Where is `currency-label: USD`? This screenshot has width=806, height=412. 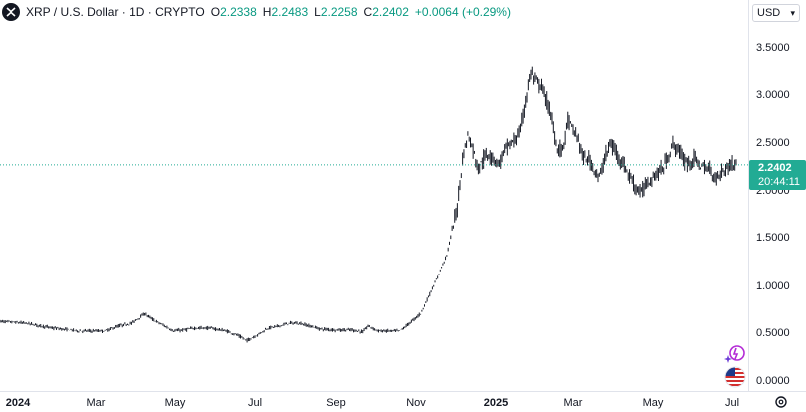
currency-label: USD is located at coordinates (769, 13).